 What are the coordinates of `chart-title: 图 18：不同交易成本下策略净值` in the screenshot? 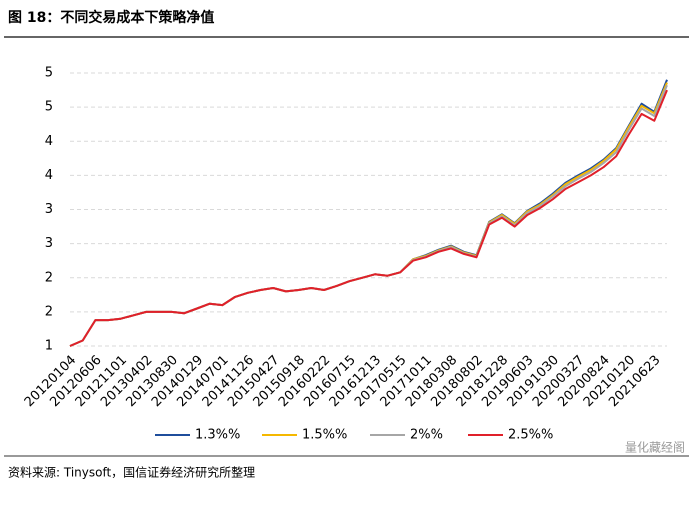 It's located at (111, 17).